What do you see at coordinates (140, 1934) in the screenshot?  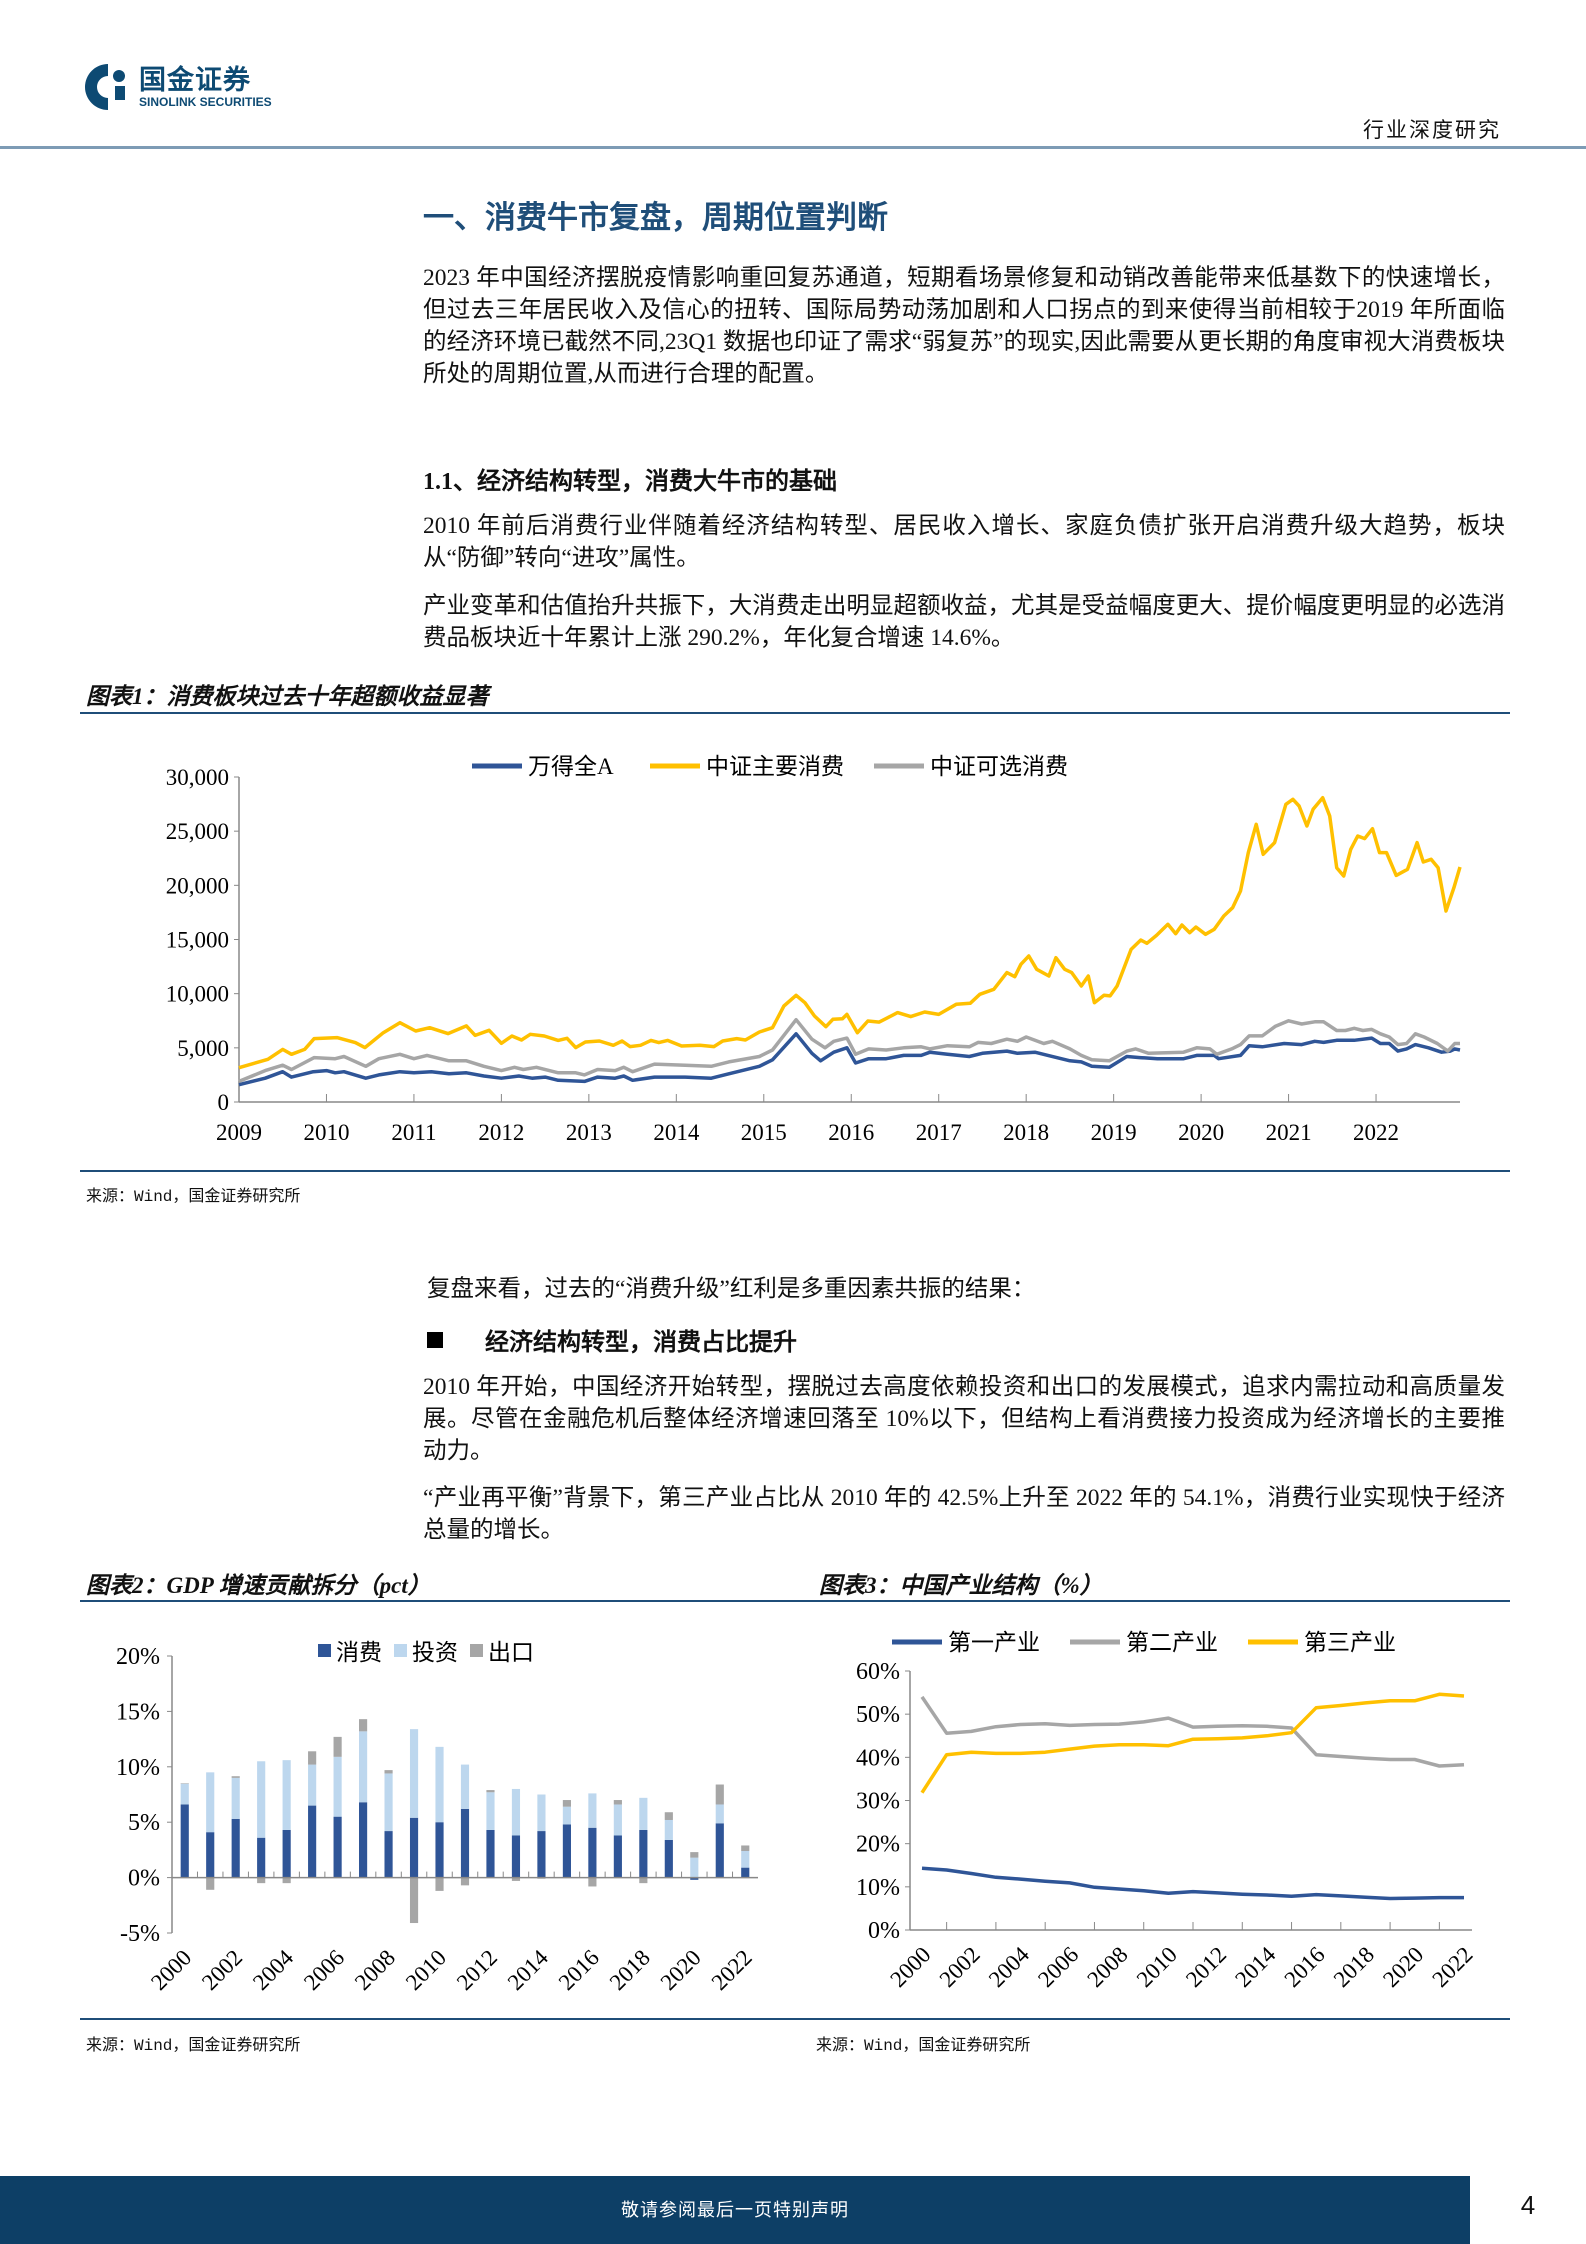 I see `y-tick-label: -5%` at bounding box center [140, 1934].